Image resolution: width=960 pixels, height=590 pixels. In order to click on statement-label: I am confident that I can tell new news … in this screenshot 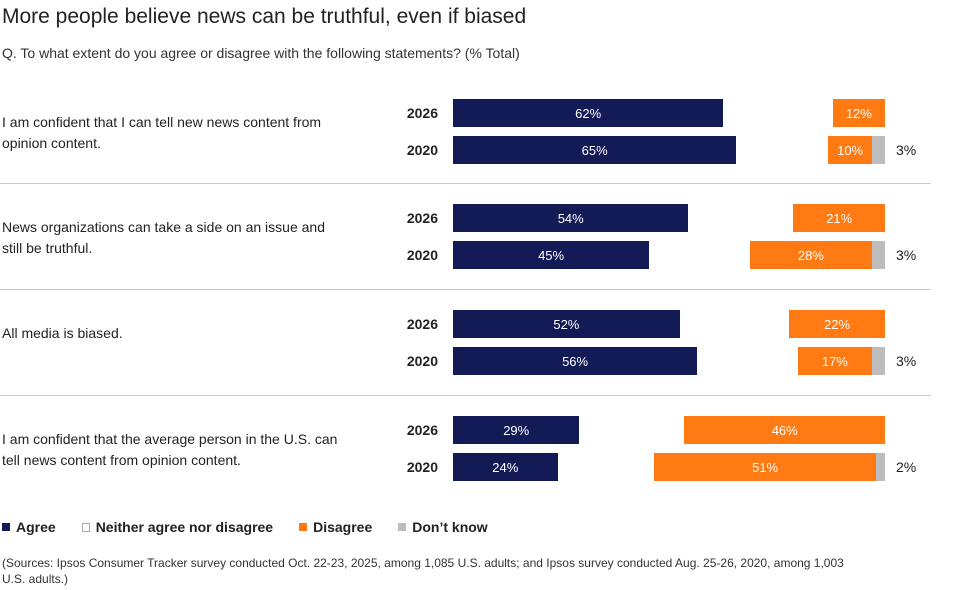, I will do `click(162, 132)`.